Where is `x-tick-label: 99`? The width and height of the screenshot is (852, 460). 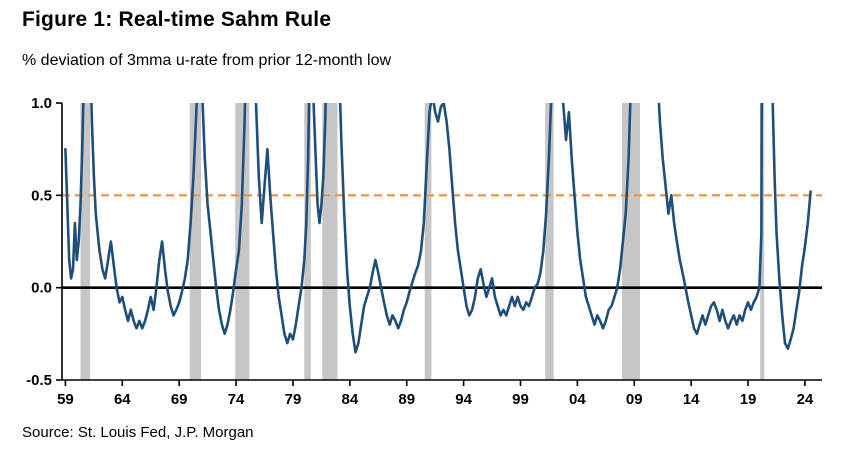 x-tick-label: 99 is located at coordinates (520, 399).